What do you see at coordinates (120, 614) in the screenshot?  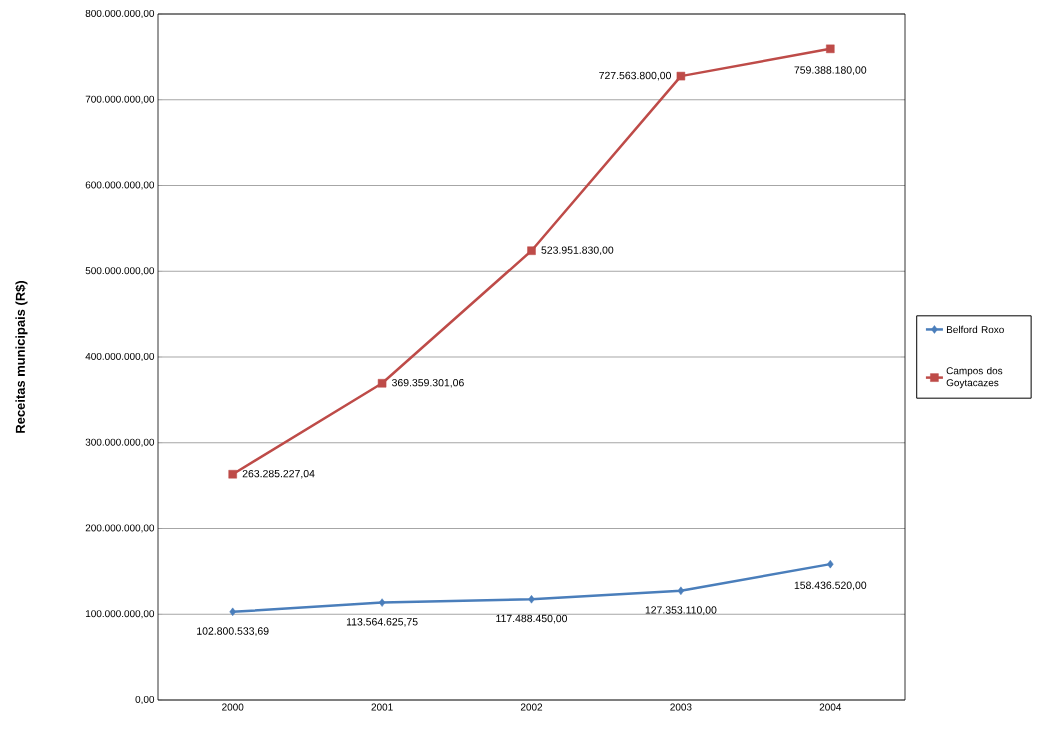 I see `y-tick-label: 100.000.000,00` at bounding box center [120, 614].